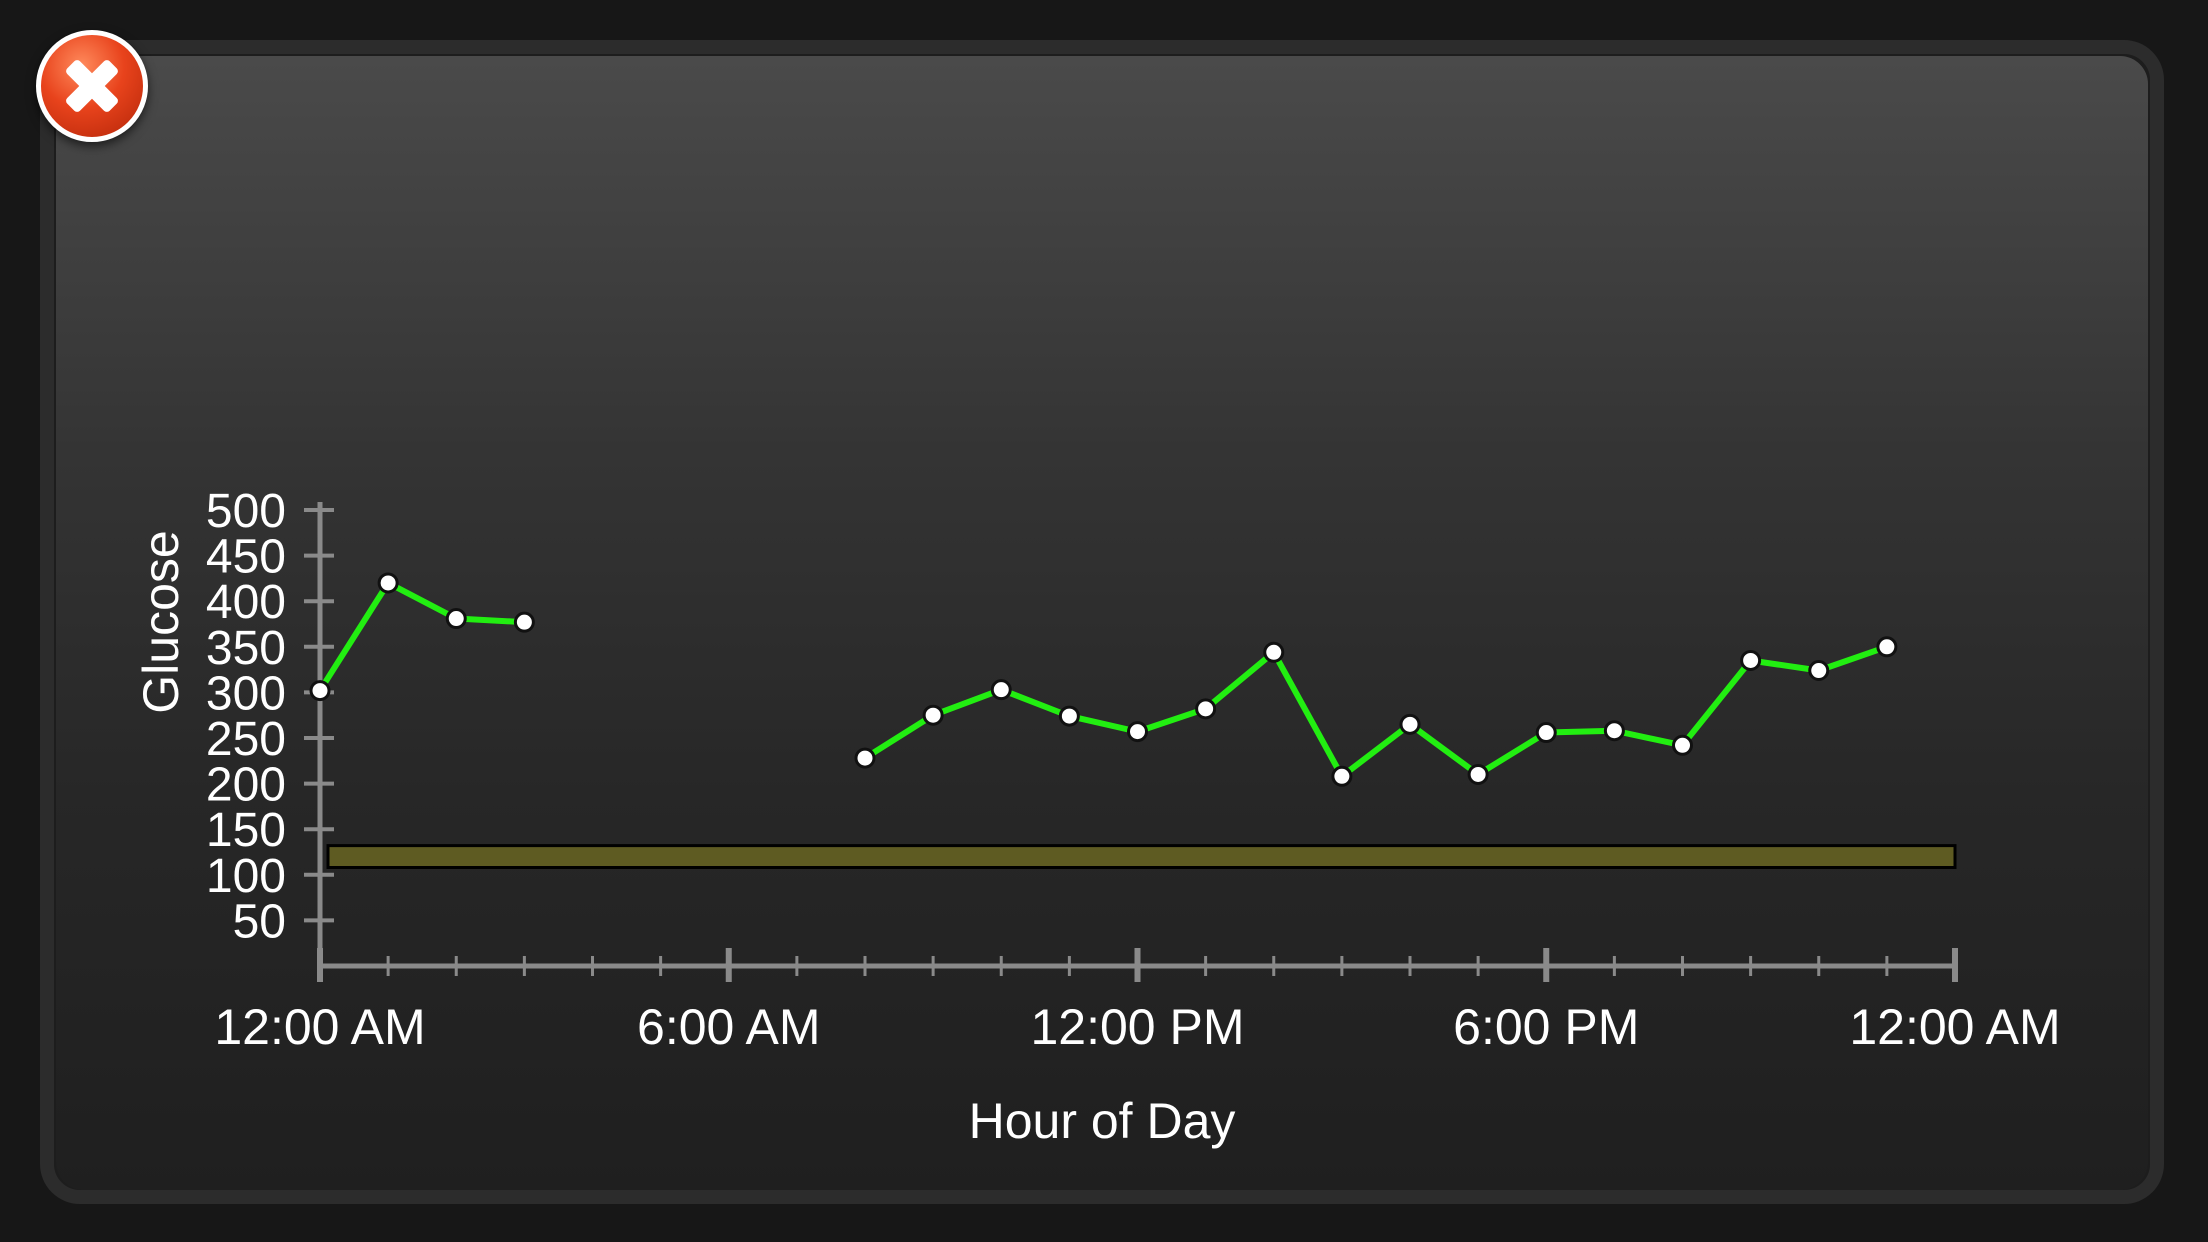 This screenshot has width=2208, height=1242. I want to click on y-tick-label: 50, so click(259, 921).